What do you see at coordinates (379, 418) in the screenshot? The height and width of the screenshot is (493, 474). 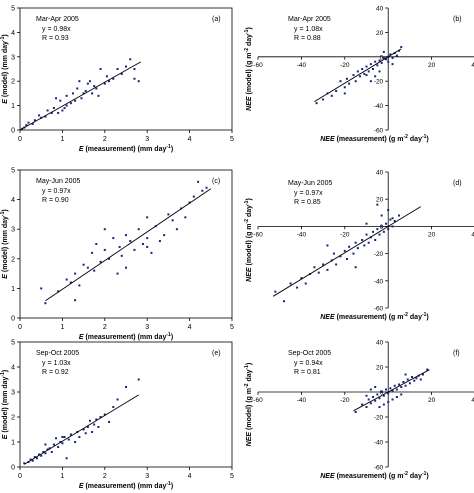 I see `y-tick-label: -20` at bounding box center [379, 418].